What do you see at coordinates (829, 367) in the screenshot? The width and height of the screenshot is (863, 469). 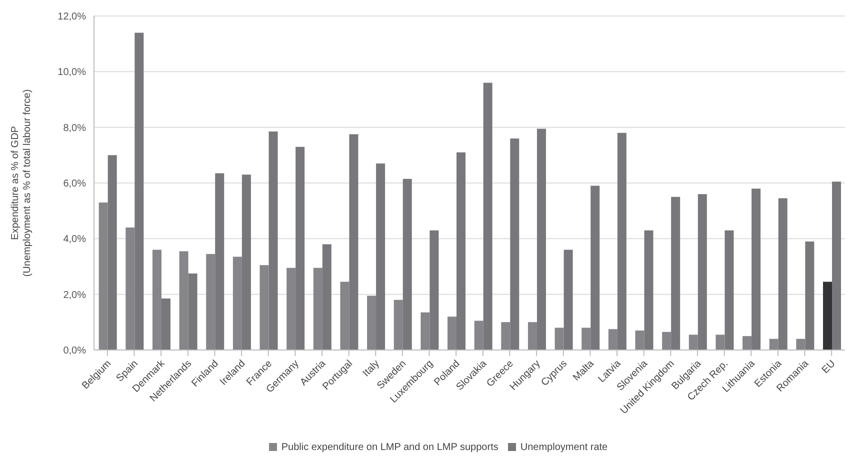 I see `x-tick-label: EU` at bounding box center [829, 367].